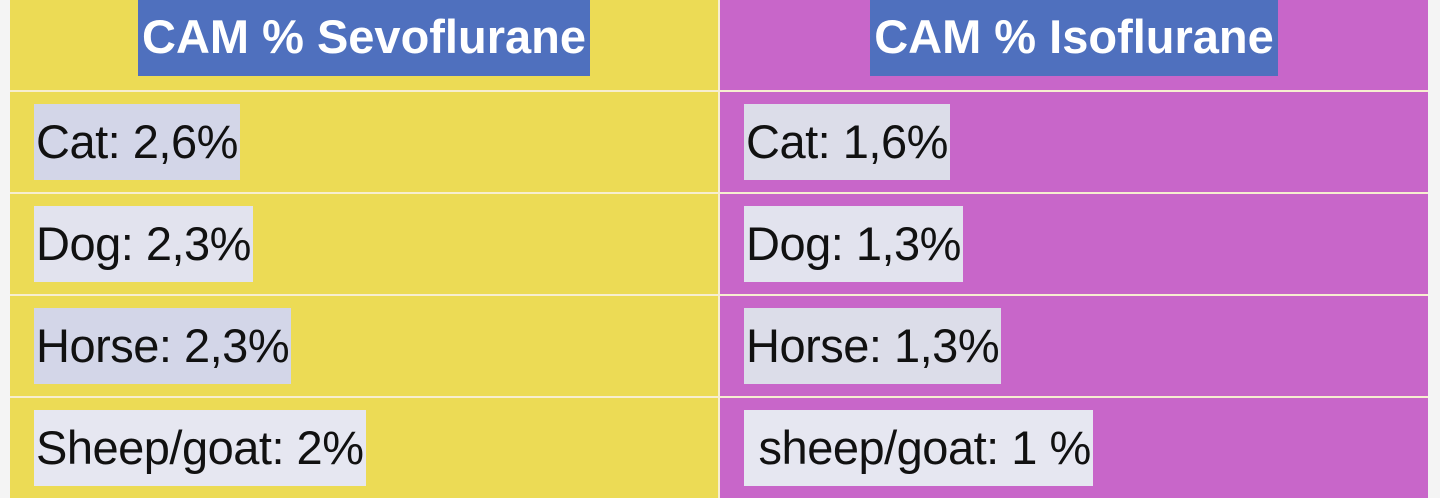  Describe the element at coordinates (137, 142) in the screenshot. I see `cell-text: Cat: 2,6%` at that location.